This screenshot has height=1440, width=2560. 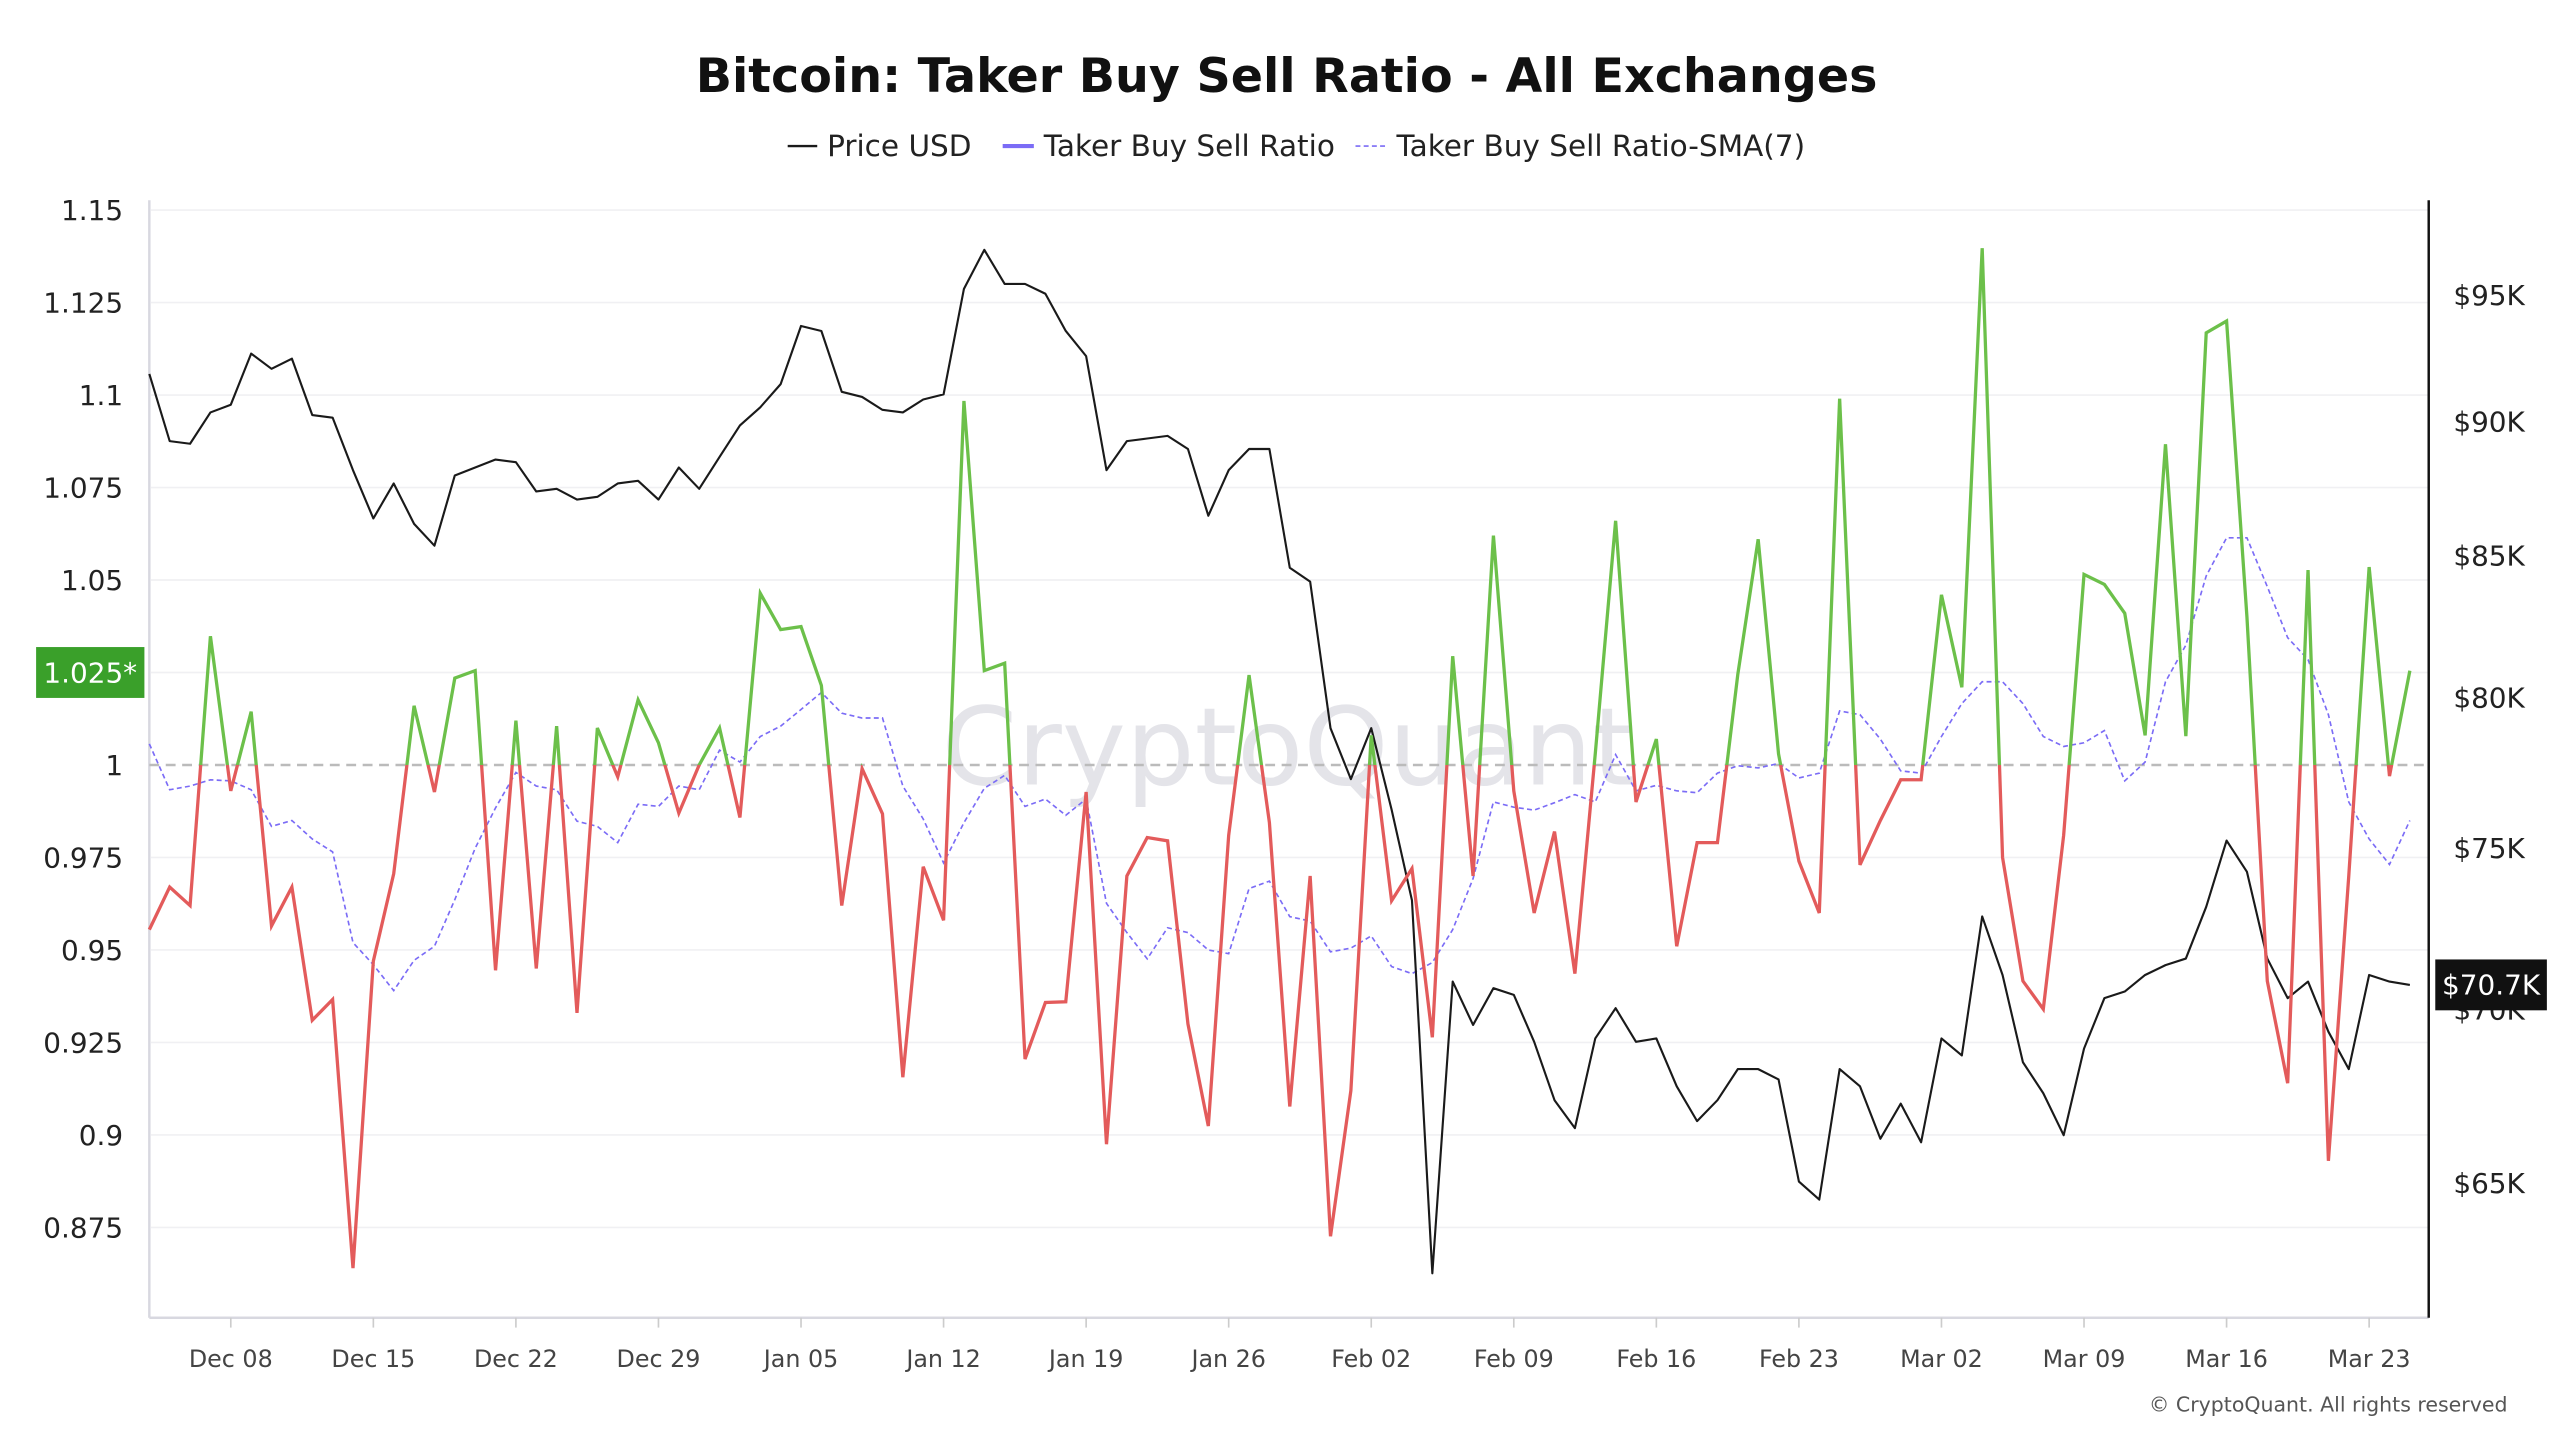 I want to click on legend-item-sma: Taker Buy Sell Ratio-SMA(7), so click(x=1580, y=146).